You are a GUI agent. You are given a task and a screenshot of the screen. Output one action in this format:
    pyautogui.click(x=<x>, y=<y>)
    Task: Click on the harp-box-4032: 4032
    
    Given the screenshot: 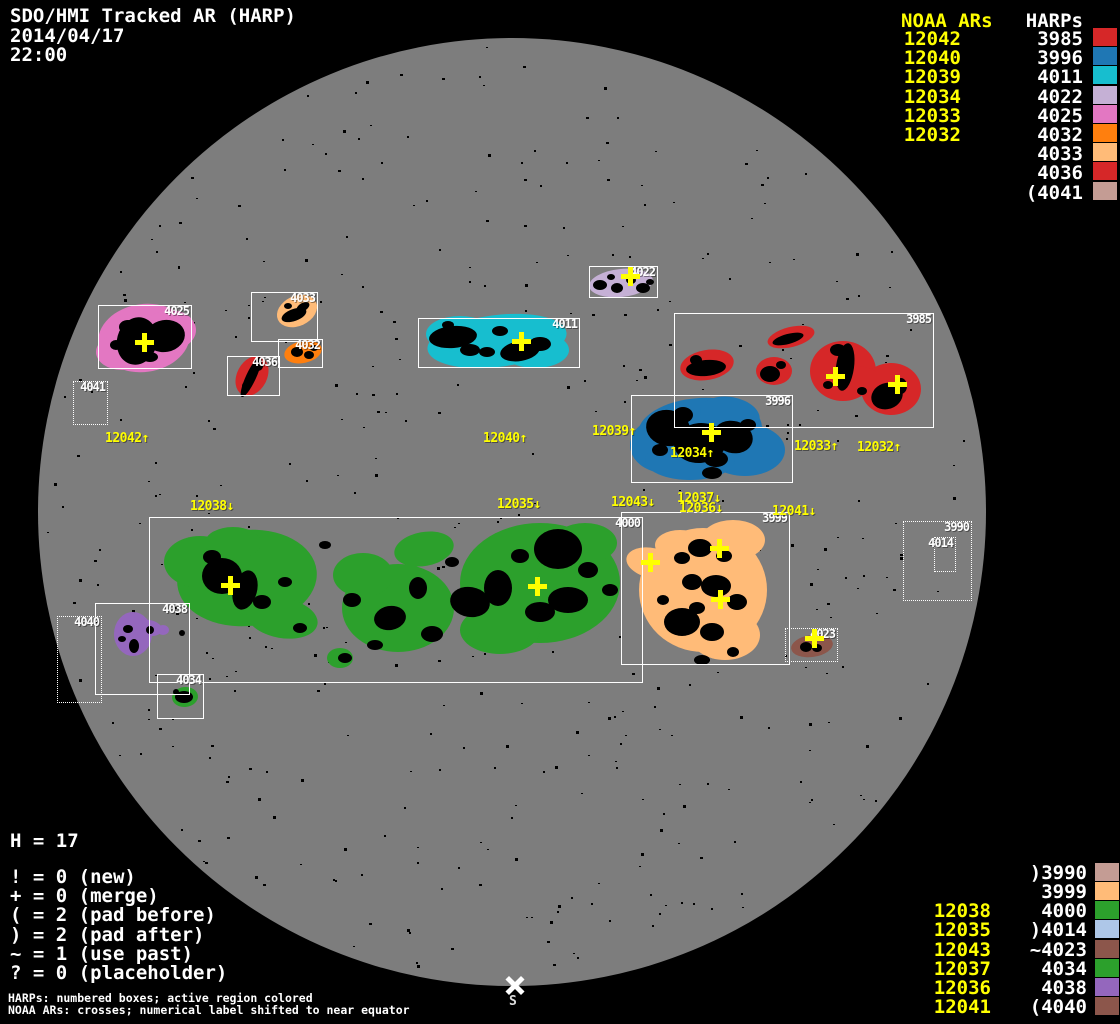 What is the action you would take?
    pyautogui.click(x=300, y=353)
    